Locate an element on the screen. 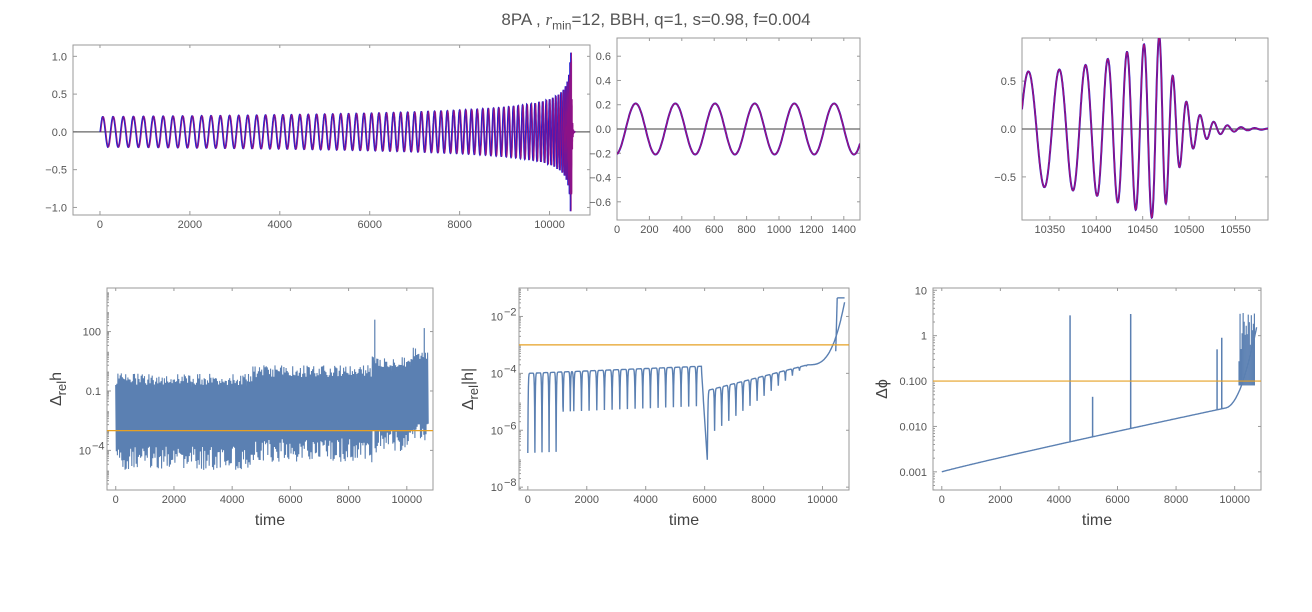 The height and width of the screenshot is (612, 1312). y-tick-label: −1.0 is located at coordinates (56, 208).